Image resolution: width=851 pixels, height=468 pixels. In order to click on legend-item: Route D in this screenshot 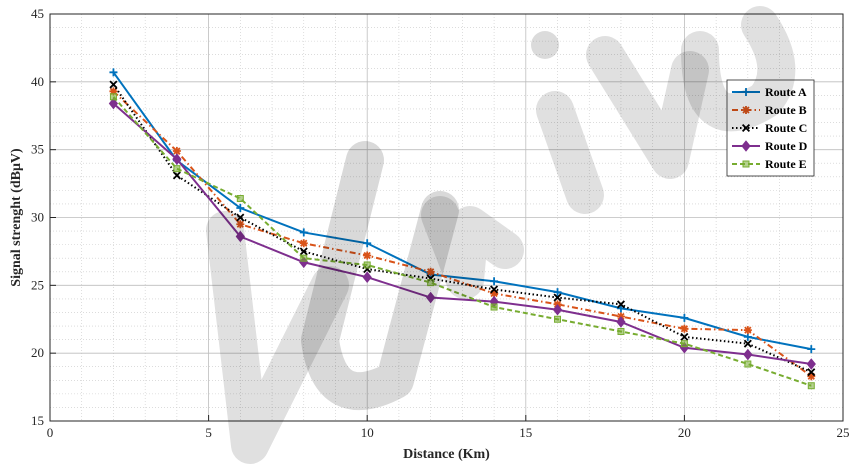, I will do `click(770, 146)`.